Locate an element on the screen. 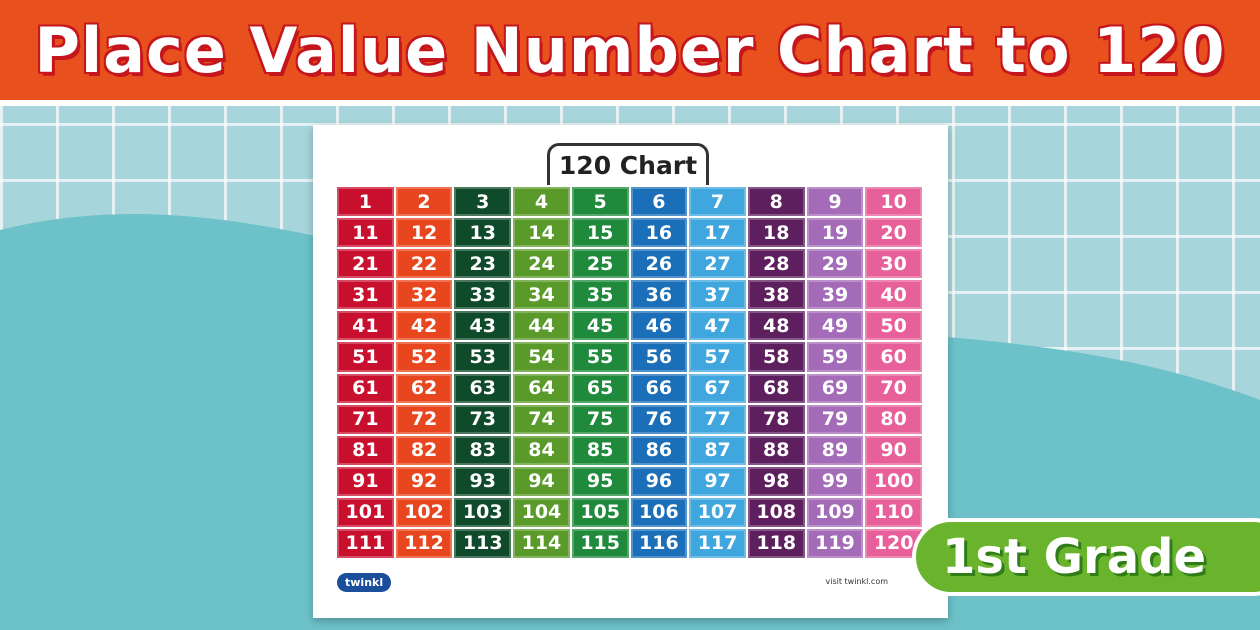 This screenshot has height=630, width=1260. number-cell: 10 is located at coordinates (893, 202).